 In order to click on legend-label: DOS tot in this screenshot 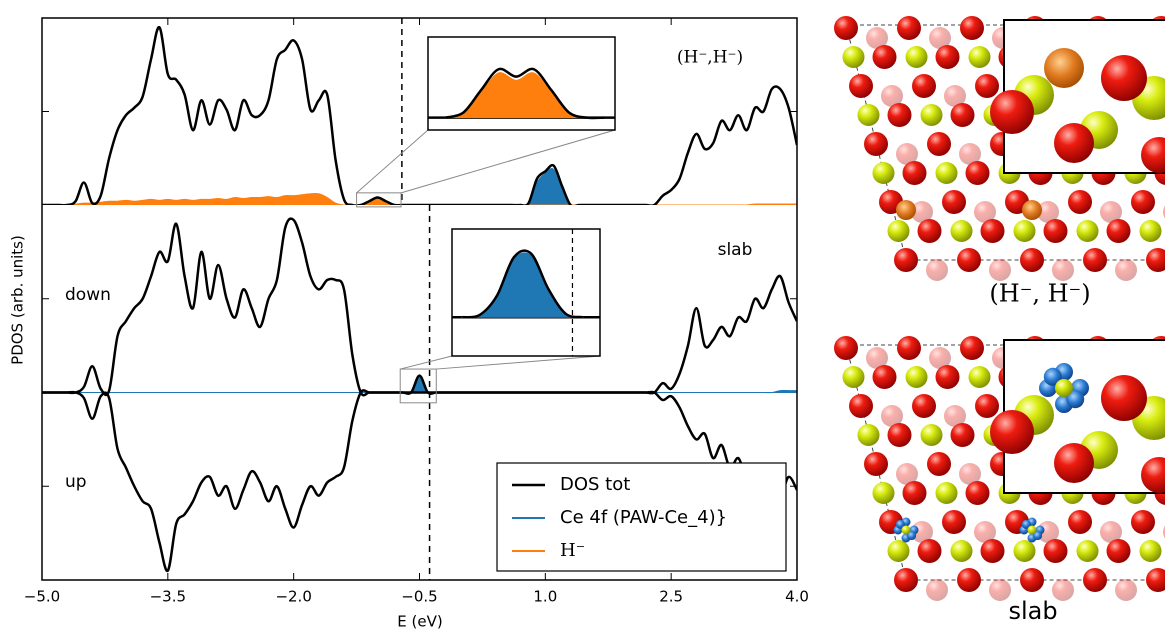, I will do `click(595, 484)`.